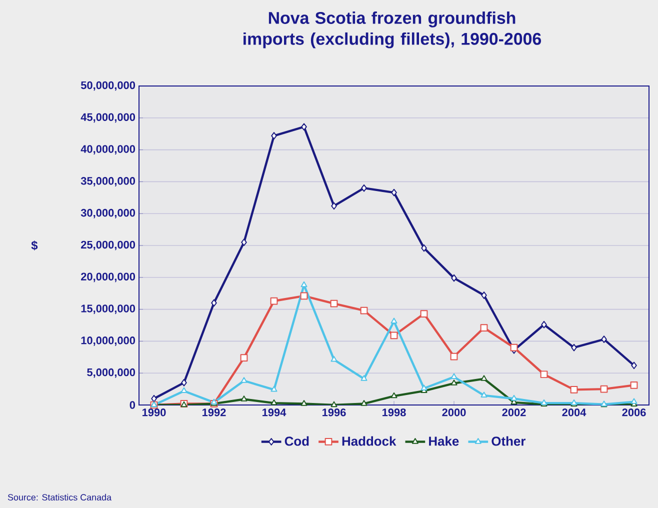  What do you see at coordinates (514, 412) in the screenshot?
I see `x-tick-label: 2002` at bounding box center [514, 412].